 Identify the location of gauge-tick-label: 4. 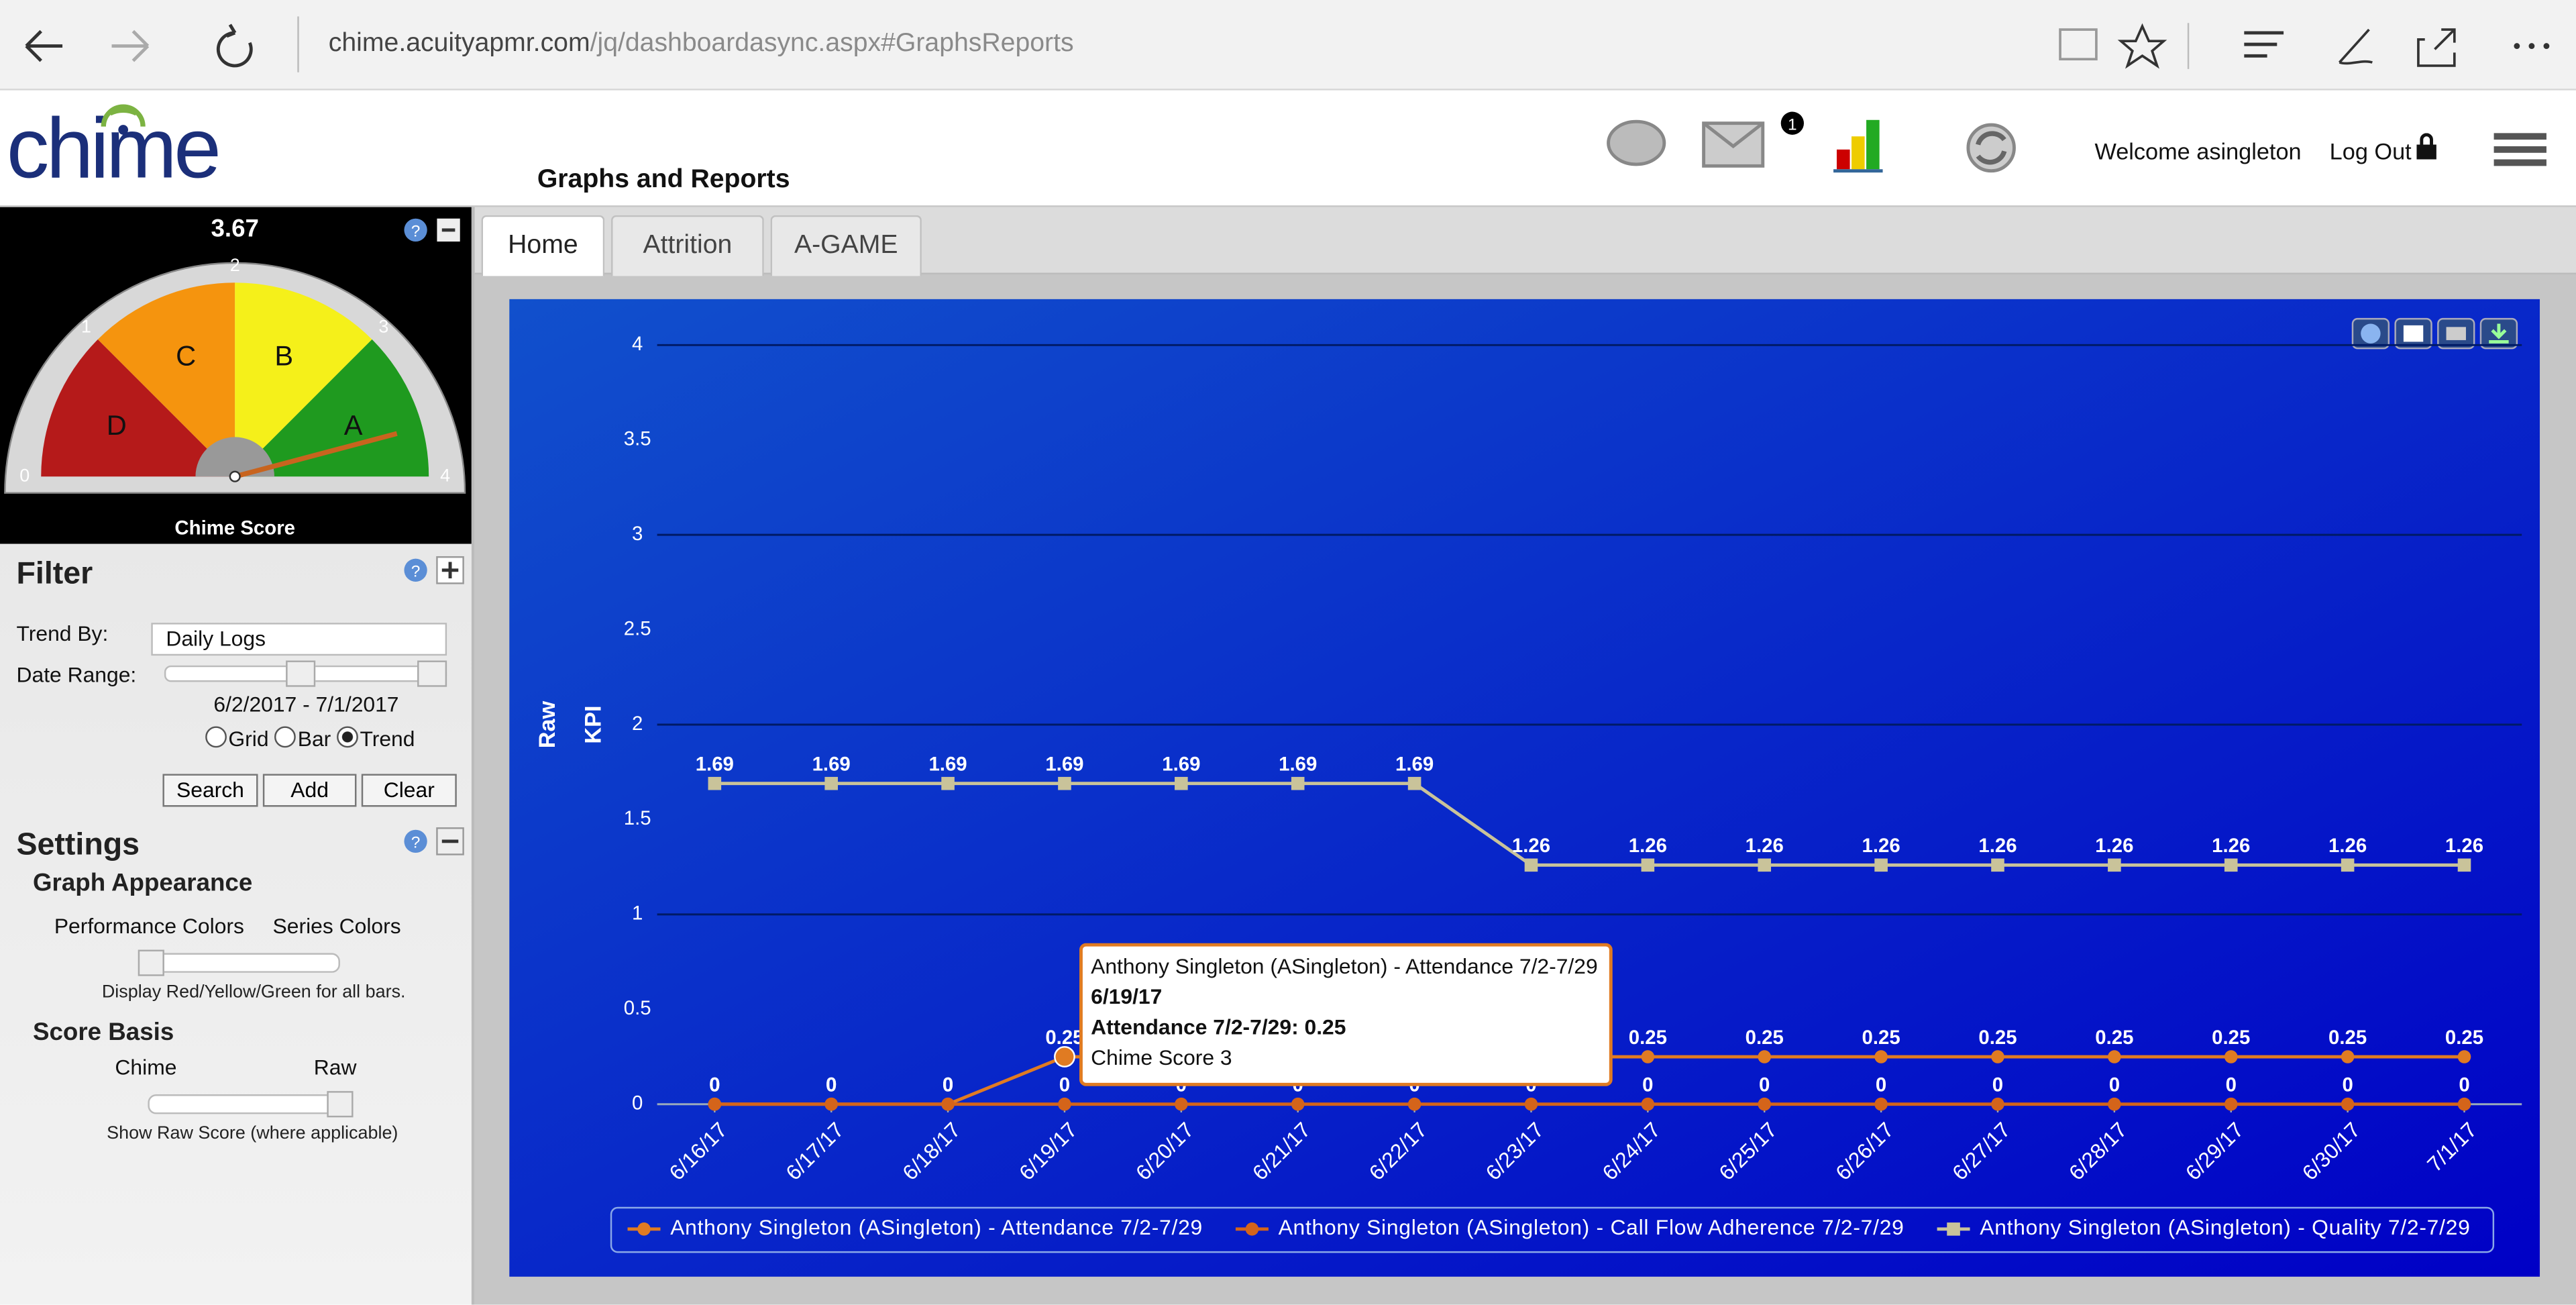
(445, 475).